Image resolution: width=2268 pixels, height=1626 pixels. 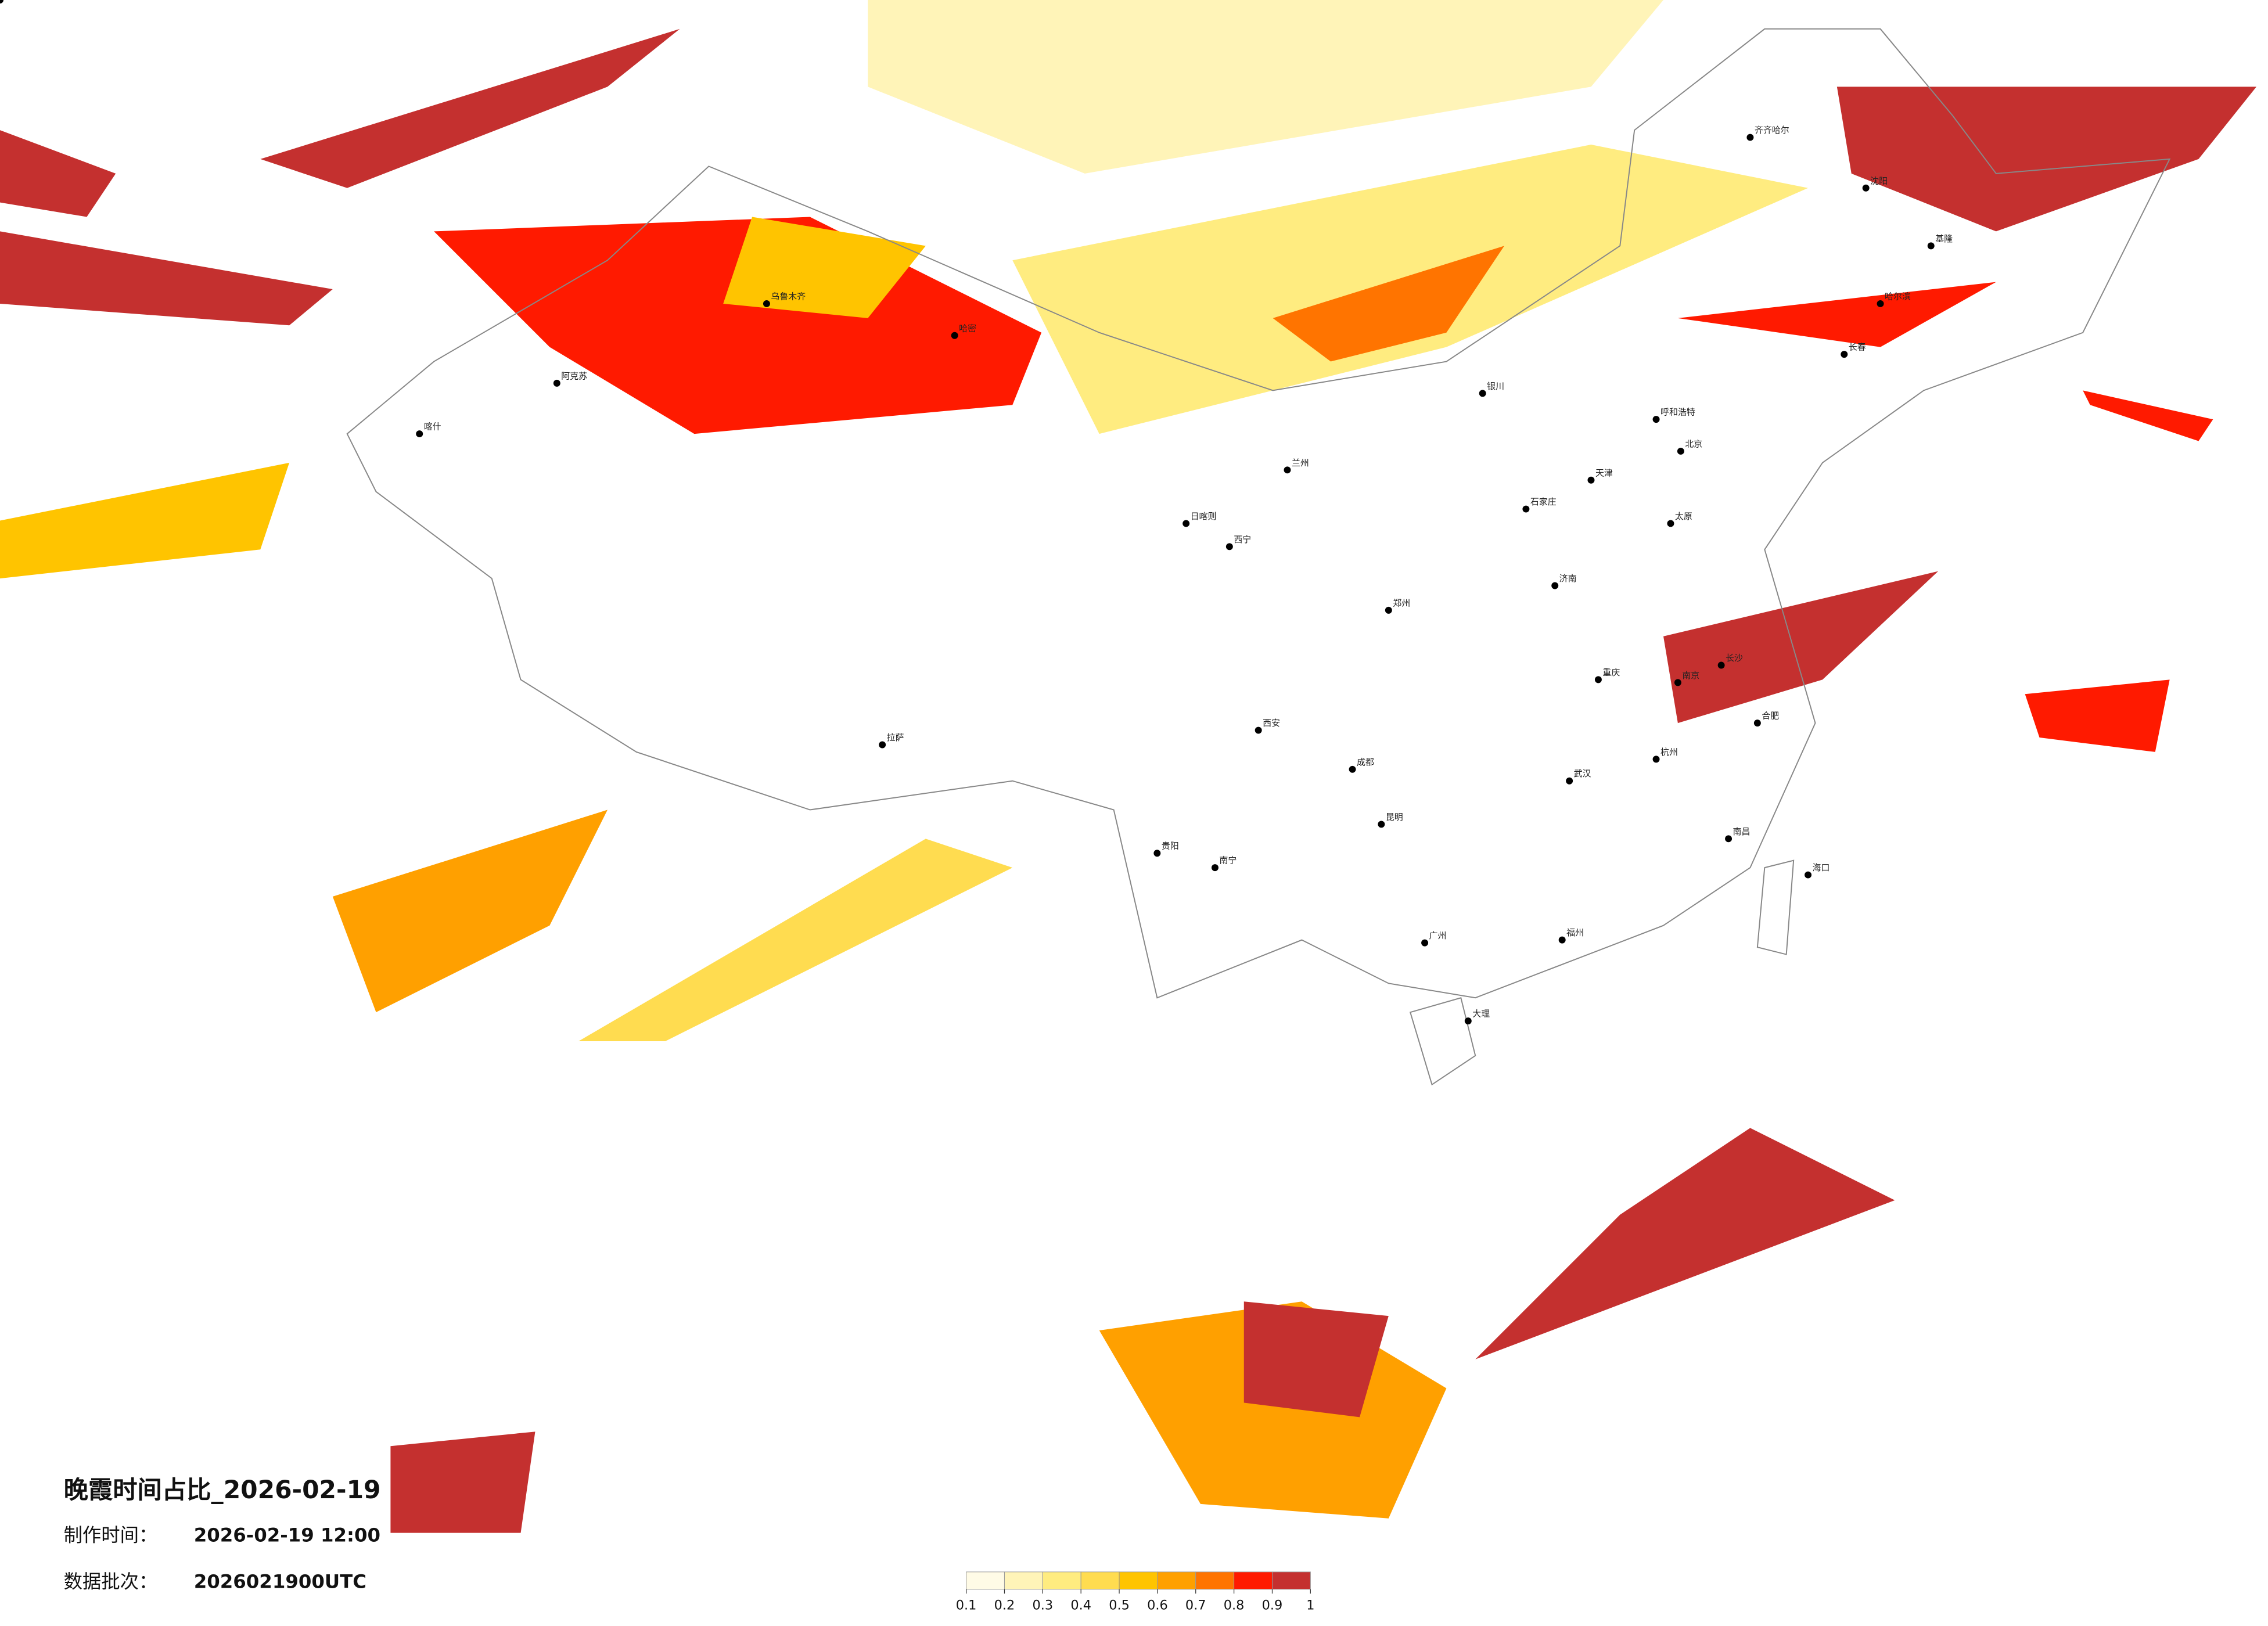 What do you see at coordinates (1365, 762) in the screenshot?
I see `city-label: 成都` at bounding box center [1365, 762].